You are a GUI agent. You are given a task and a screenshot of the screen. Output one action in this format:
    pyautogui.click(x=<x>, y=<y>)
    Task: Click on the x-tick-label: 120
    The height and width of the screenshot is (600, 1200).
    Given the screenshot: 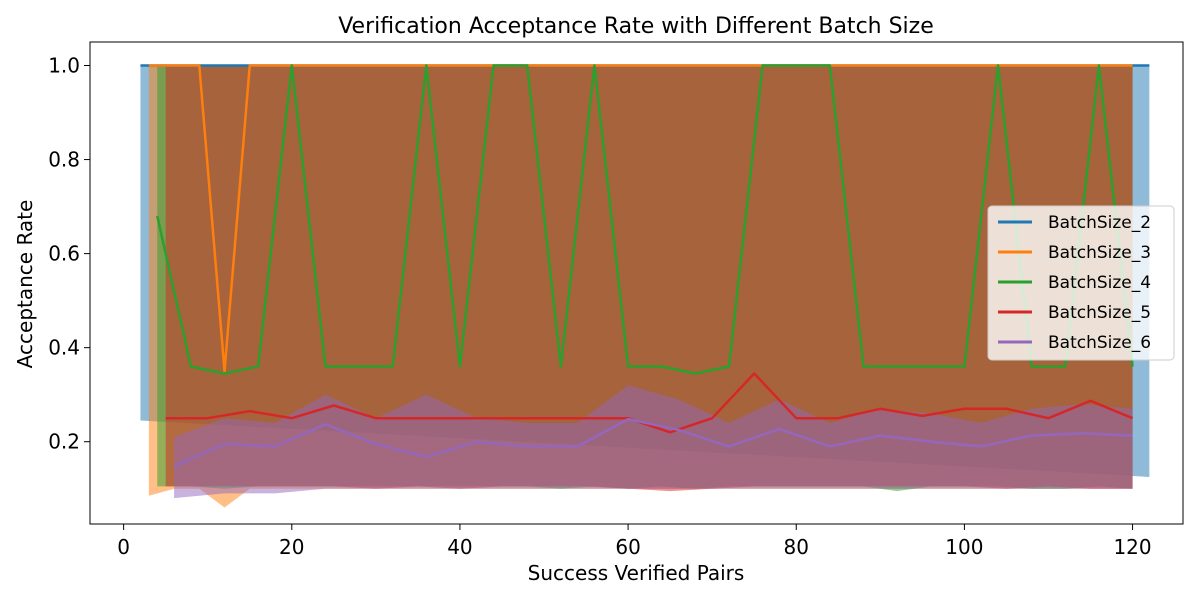 What is the action you would take?
    pyautogui.click(x=1132, y=547)
    